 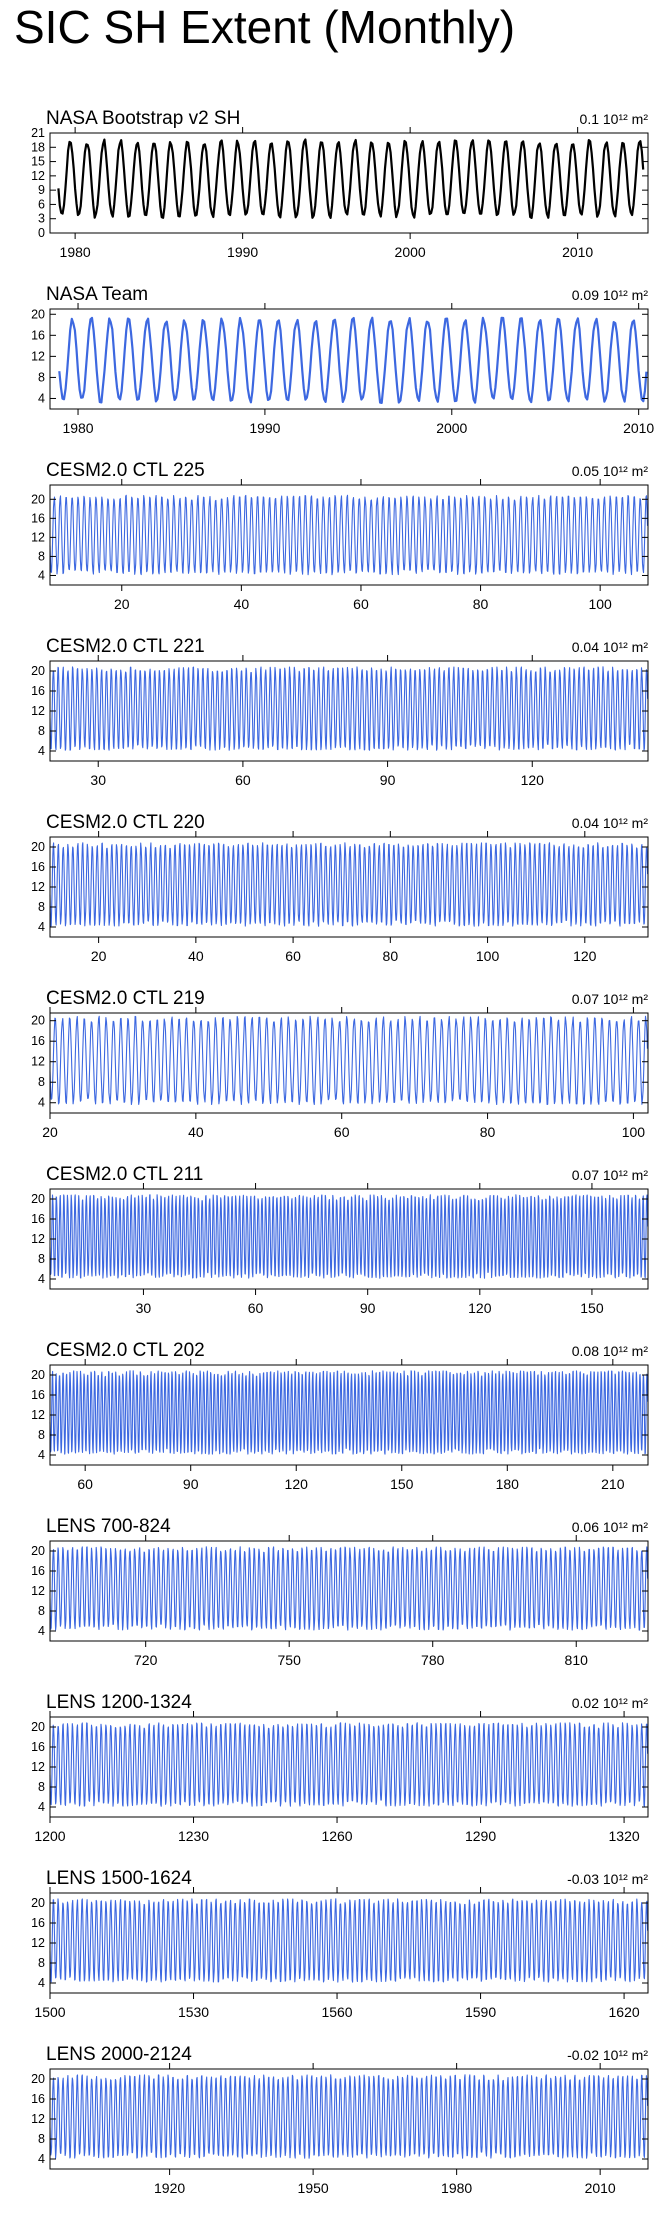 I want to click on trend-label: 0.02 10¹² m², so click(x=610, y=1703).